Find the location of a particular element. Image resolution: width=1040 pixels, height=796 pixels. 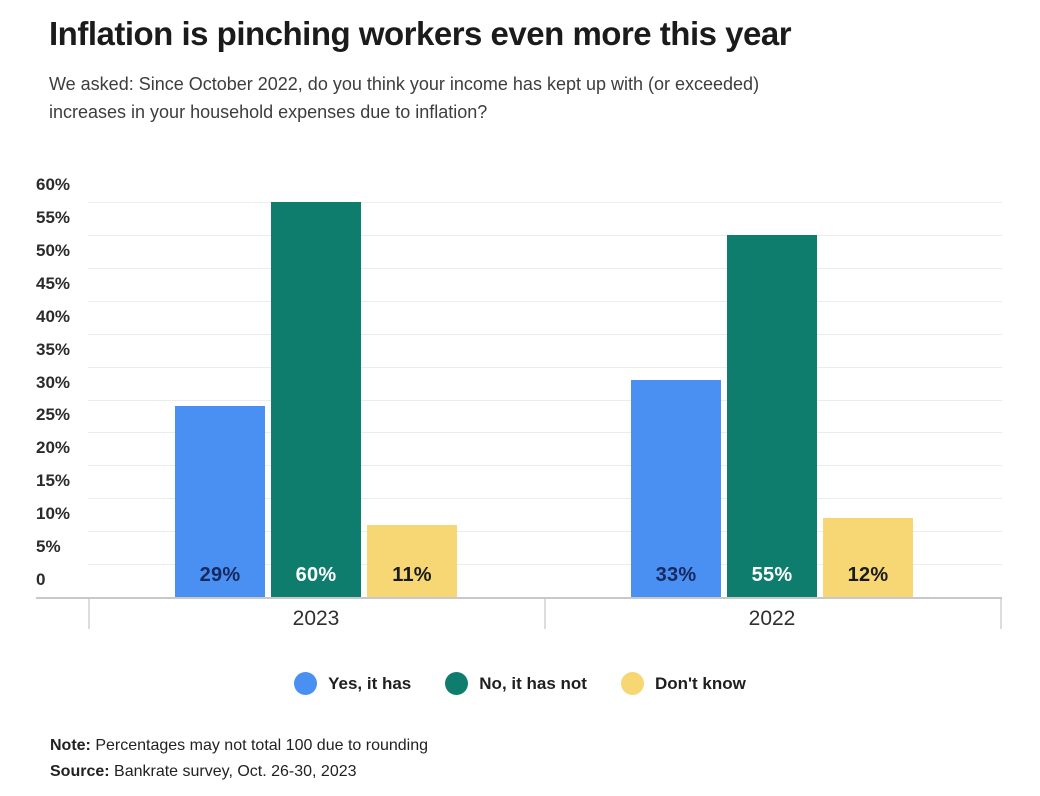

y-tick-label: 45% is located at coordinates (53, 283).